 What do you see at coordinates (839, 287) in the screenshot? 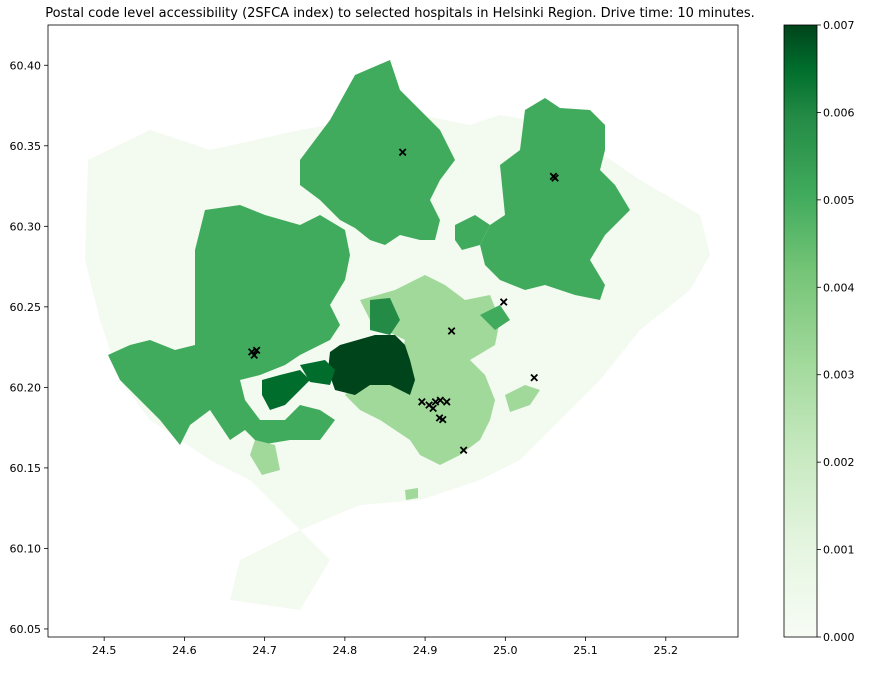
I see `colorbar-tick-label: 0.004` at bounding box center [839, 287].